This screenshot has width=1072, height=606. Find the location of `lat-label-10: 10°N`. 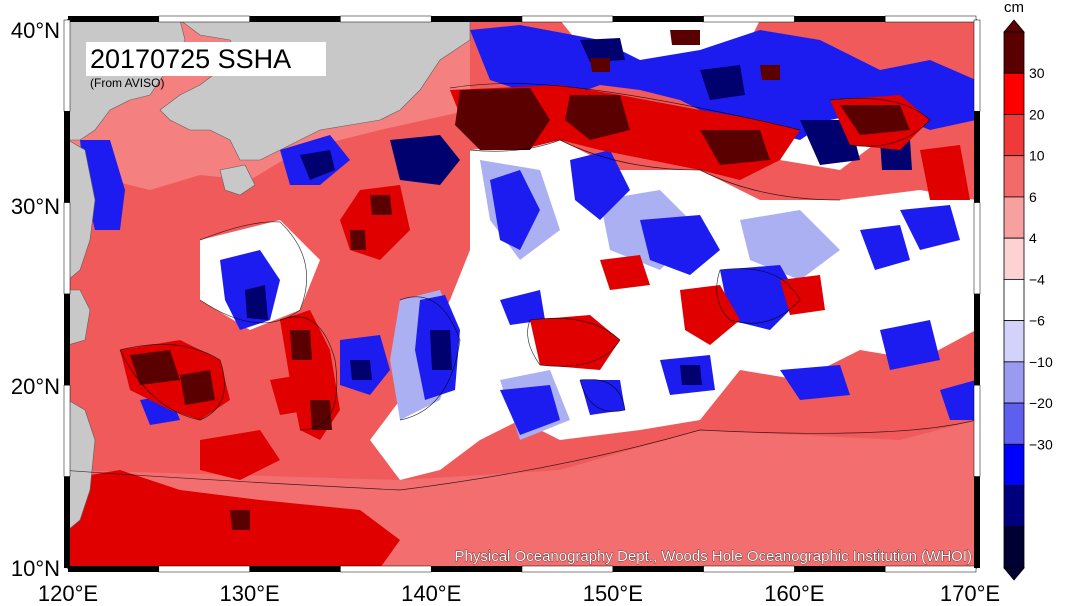

lat-label-10: 10°N is located at coordinates (35, 568).